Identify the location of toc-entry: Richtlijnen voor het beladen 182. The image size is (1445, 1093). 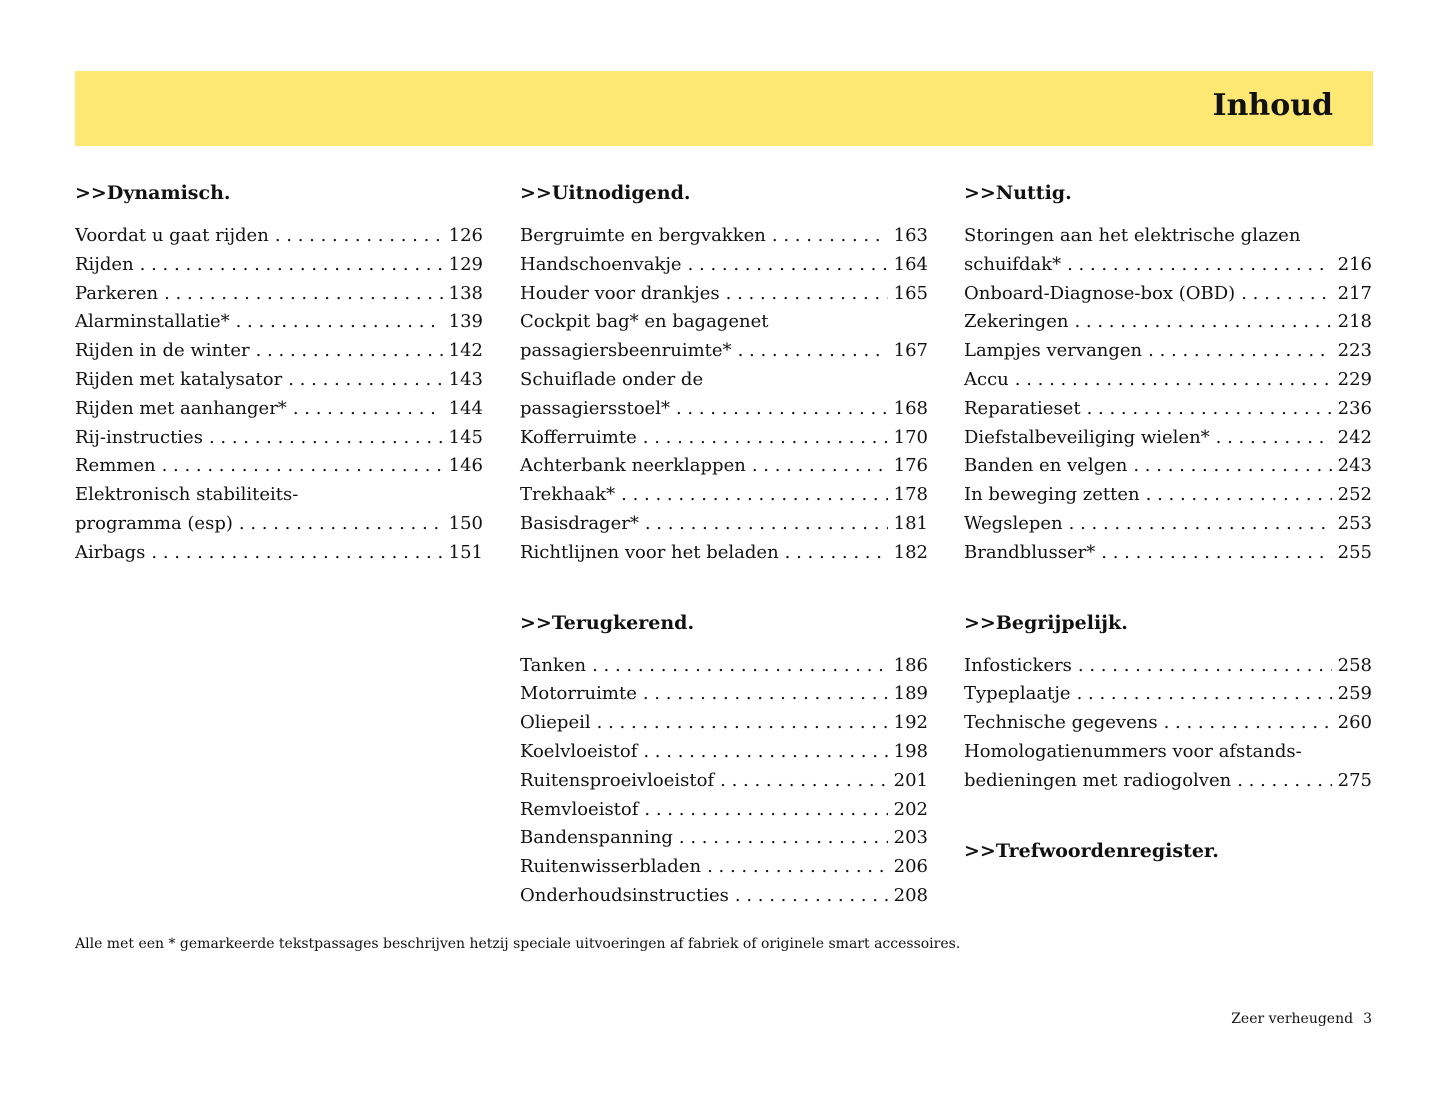
(724, 553).